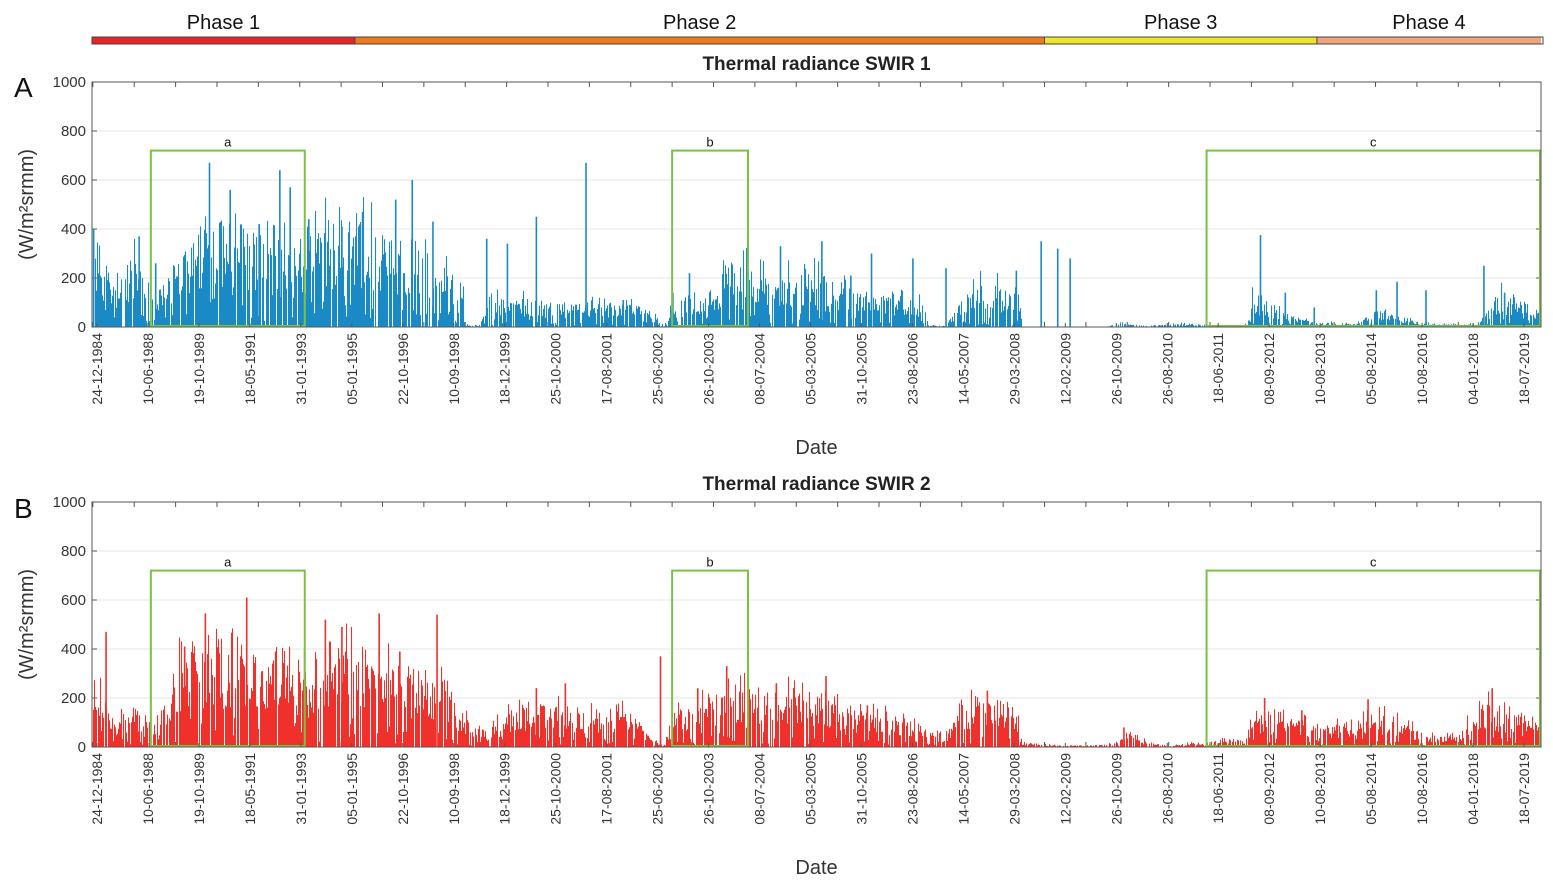 Image resolution: width=1553 pixels, height=891 pixels. Describe the element at coordinates (73, 131) in the screenshot. I see `y-tick-label: 800` at that location.